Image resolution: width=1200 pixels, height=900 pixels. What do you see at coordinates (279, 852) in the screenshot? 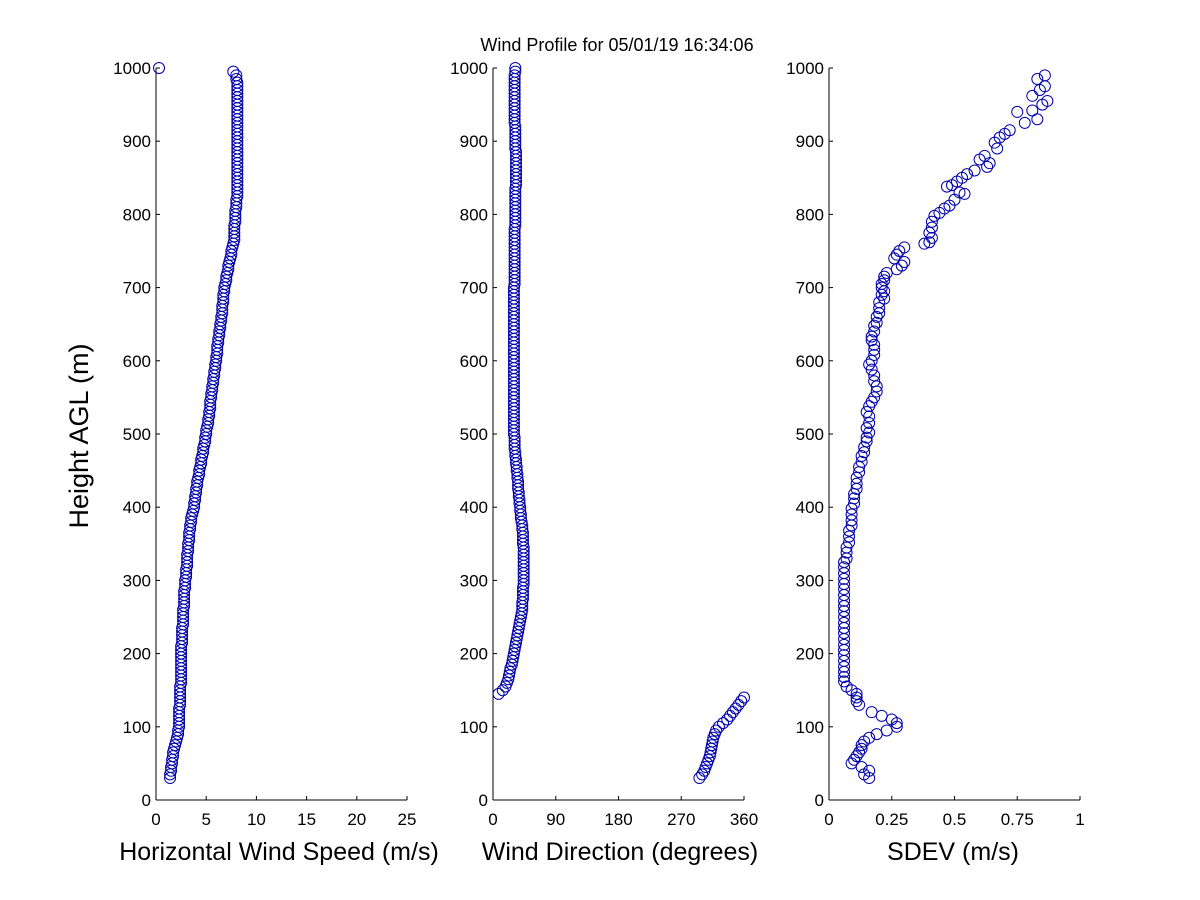
I see `x-axis-label-speed: Horizontal Wind Speed (m/s)` at bounding box center [279, 852].